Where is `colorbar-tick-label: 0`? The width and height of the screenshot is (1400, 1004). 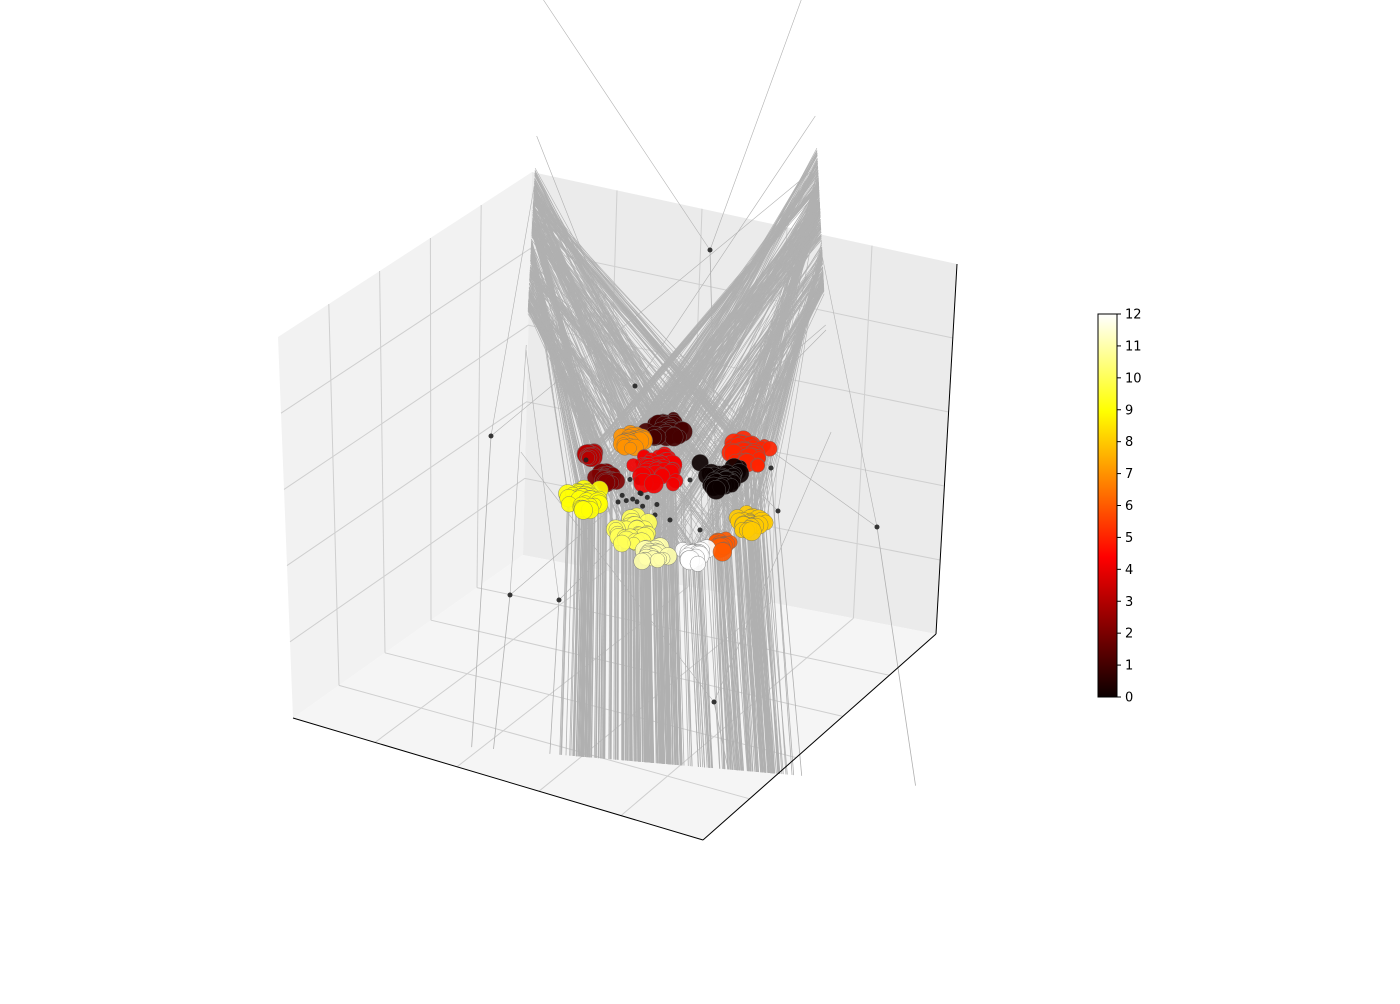 colorbar-tick-label: 0 is located at coordinates (1129, 698).